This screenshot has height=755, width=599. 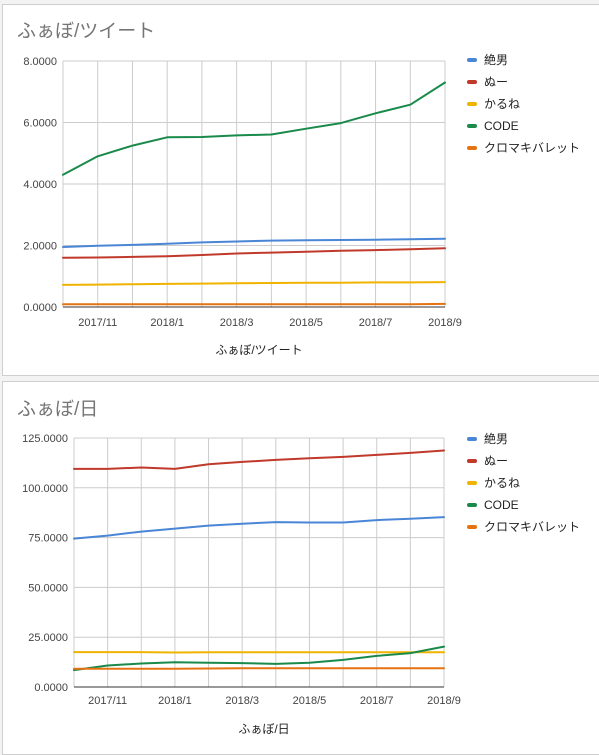 What do you see at coordinates (86, 31) in the screenshot?
I see `chart-title: ふぁぼ/ツイート` at bounding box center [86, 31].